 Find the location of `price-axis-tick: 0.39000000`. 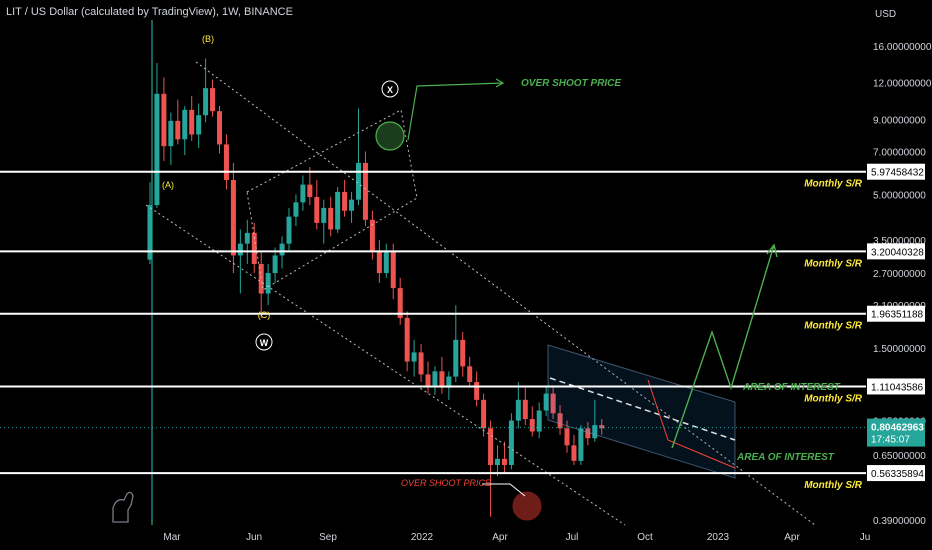

price-axis-tick: 0.39000000 is located at coordinates (899, 521).